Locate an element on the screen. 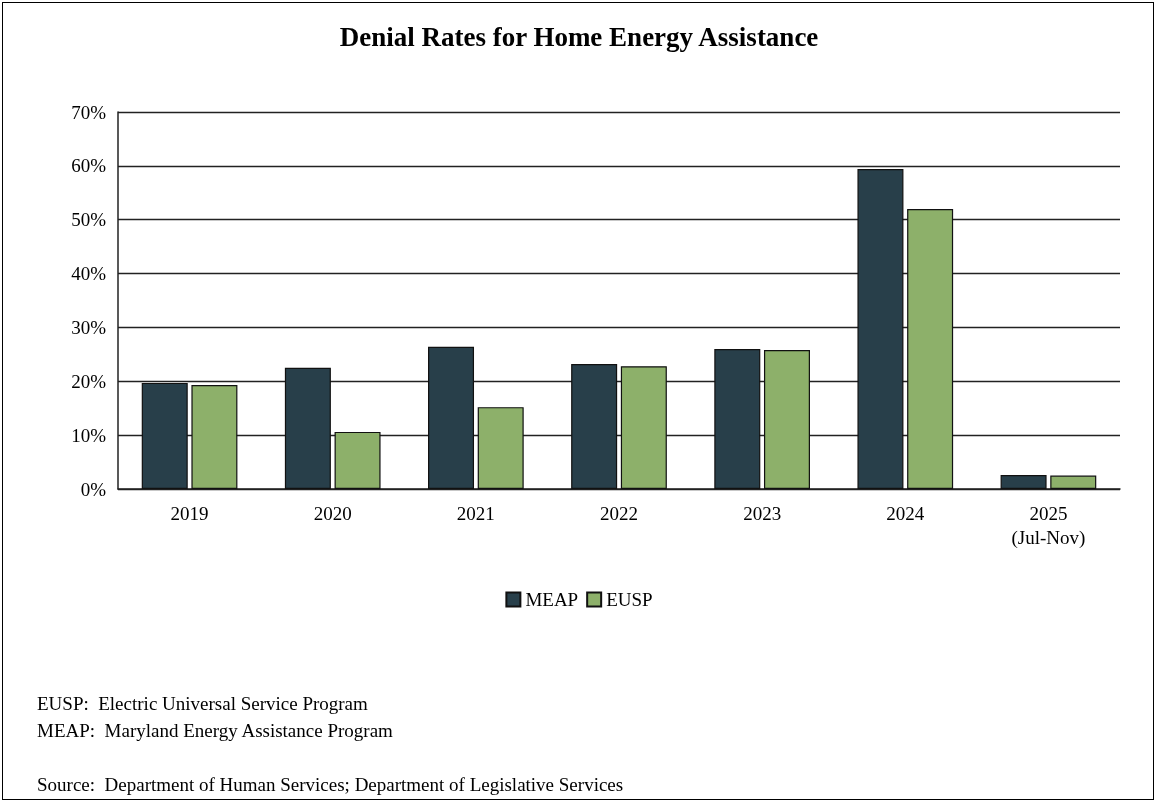  x-tick-label: 2022 is located at coordinates (619, 513).